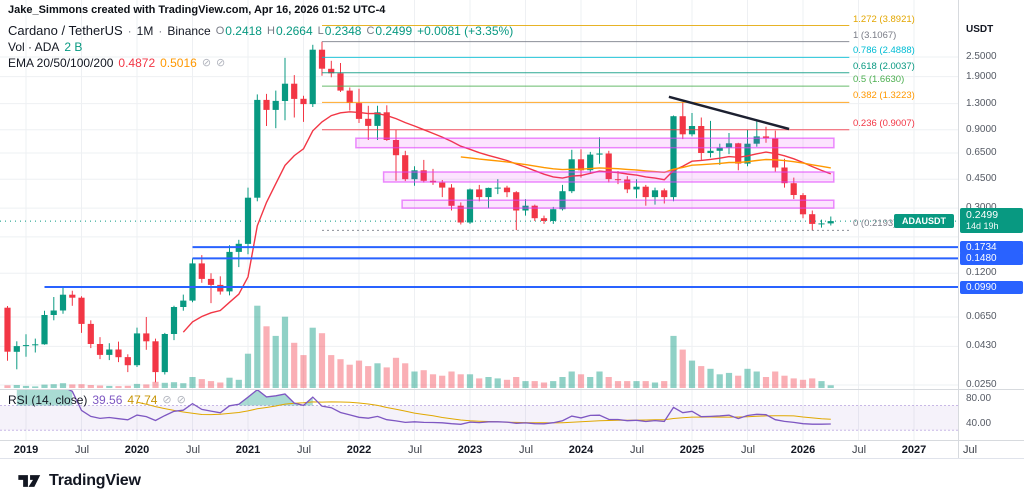 The image size is (1024, 502). What do you see at coordinates (981, 178) in the screenshot?
I see `price-tick: 0.4500` at bounding box center [981, 178].